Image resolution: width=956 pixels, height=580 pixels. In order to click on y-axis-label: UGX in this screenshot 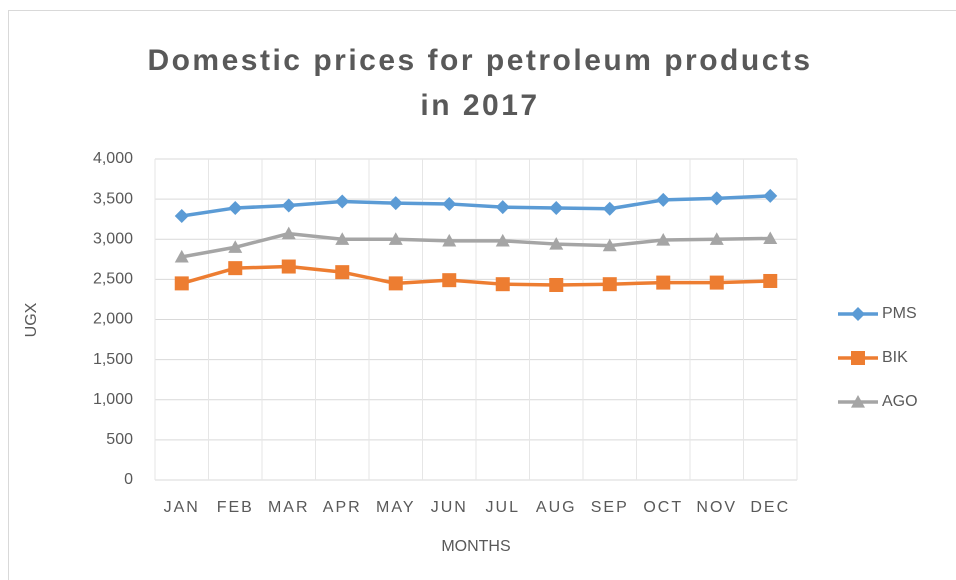, I will do `click(31, 319)`.